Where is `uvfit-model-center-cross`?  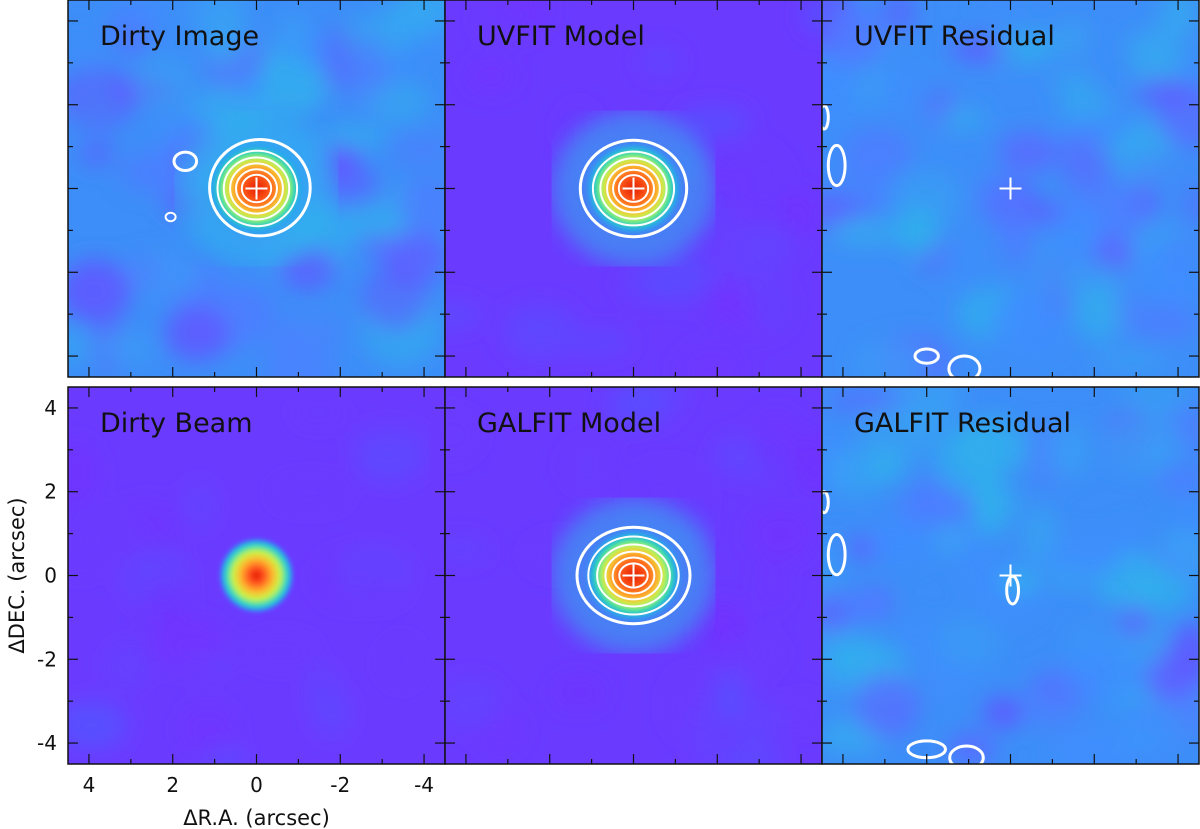
uvfit-model-center-cross is located at coordinates (633, 188).